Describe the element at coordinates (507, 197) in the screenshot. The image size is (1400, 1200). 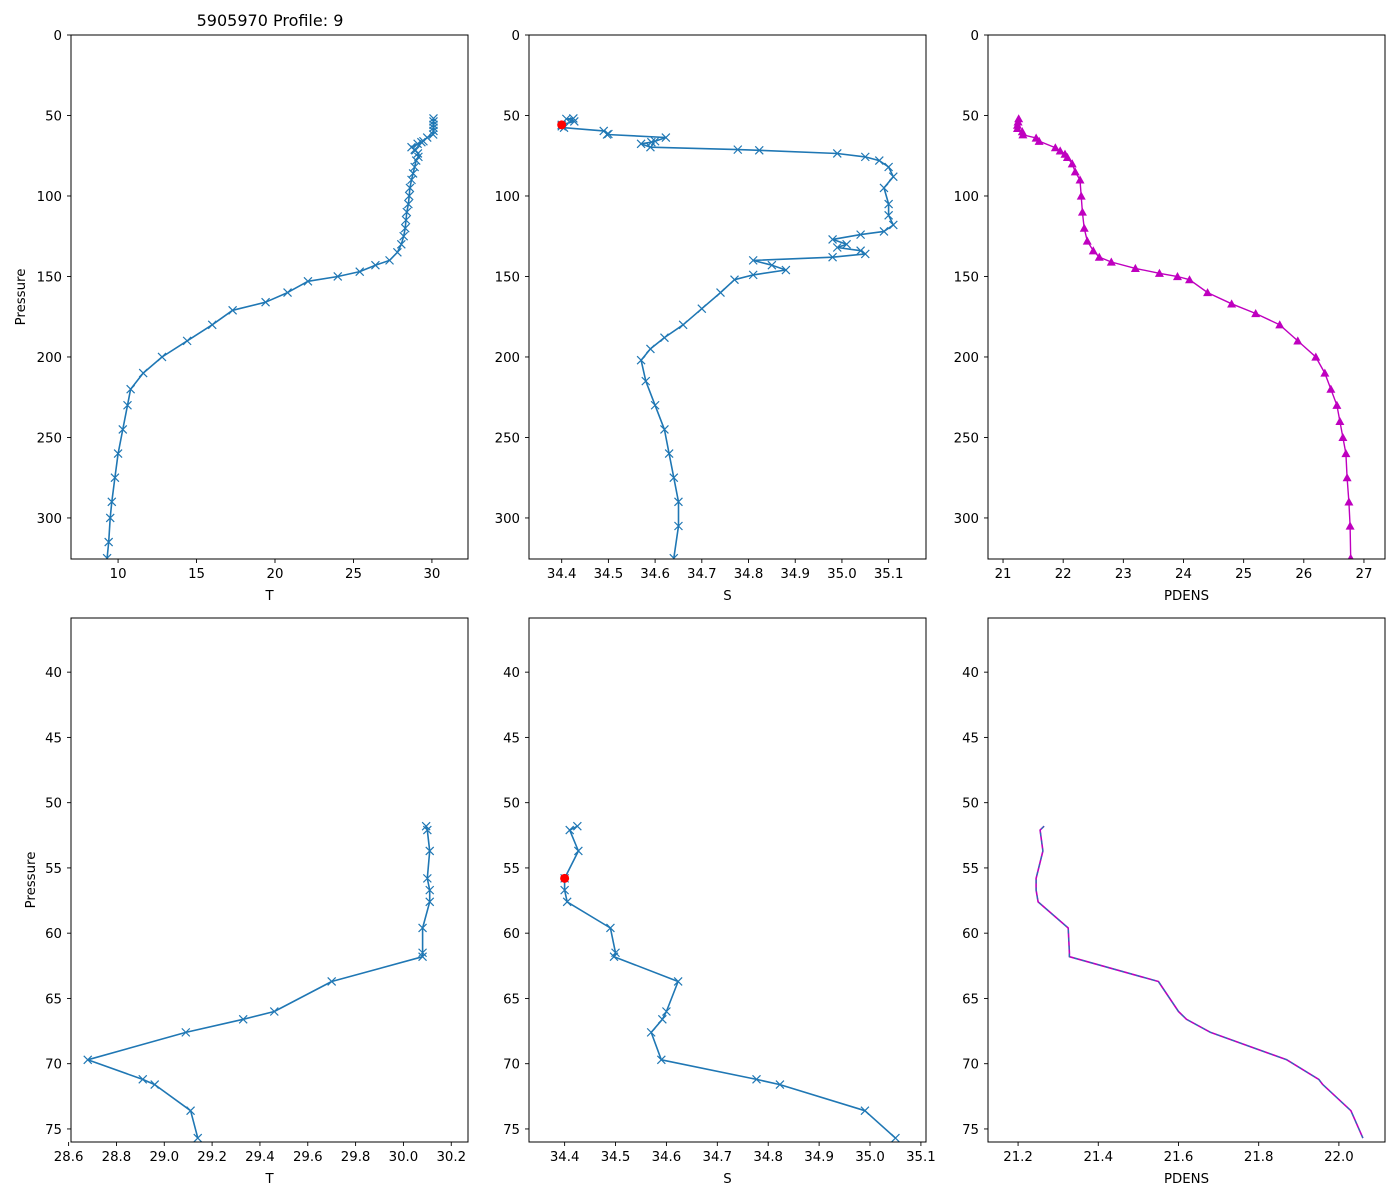
I see `y-tick-label: 100` at that location.